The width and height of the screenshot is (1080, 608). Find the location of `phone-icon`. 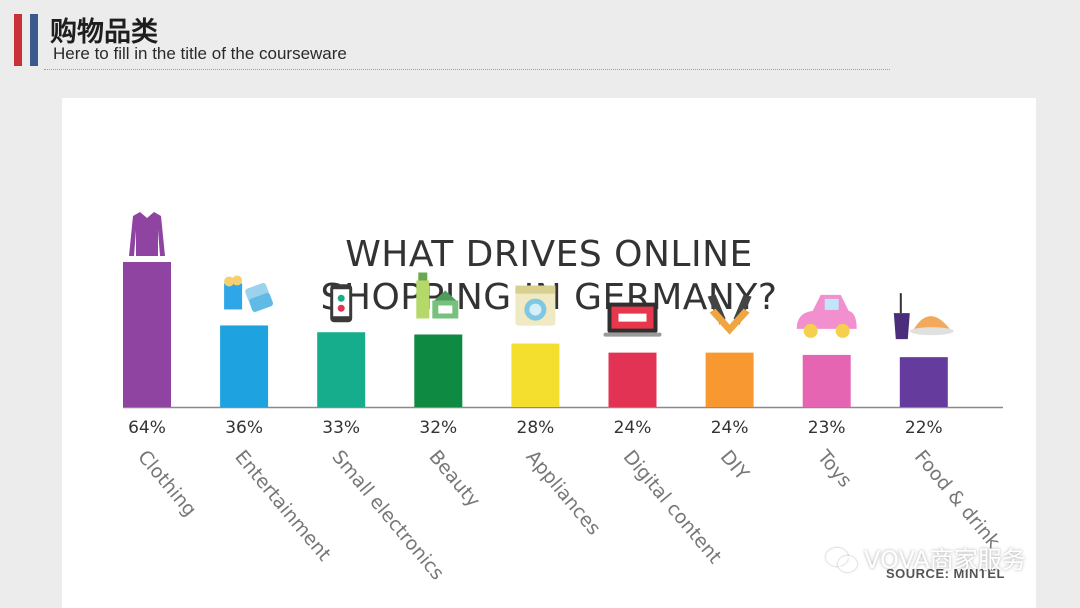

phone-icon is located at coordinates (341, 303).